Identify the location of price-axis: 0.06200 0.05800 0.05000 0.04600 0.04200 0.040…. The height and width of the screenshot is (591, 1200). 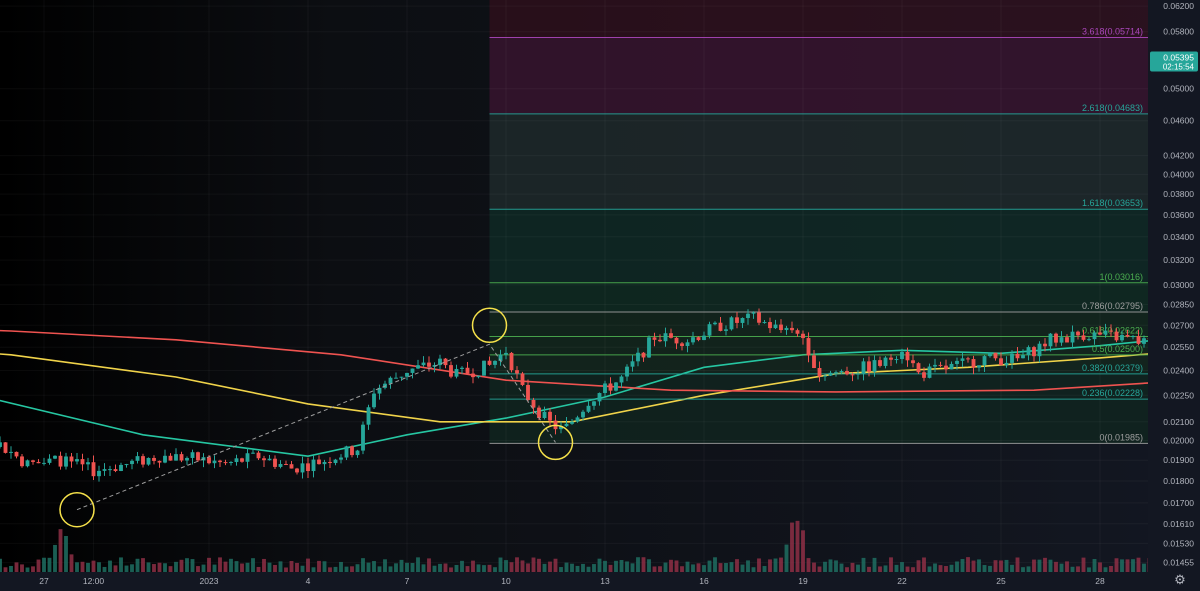
(1174, 295).